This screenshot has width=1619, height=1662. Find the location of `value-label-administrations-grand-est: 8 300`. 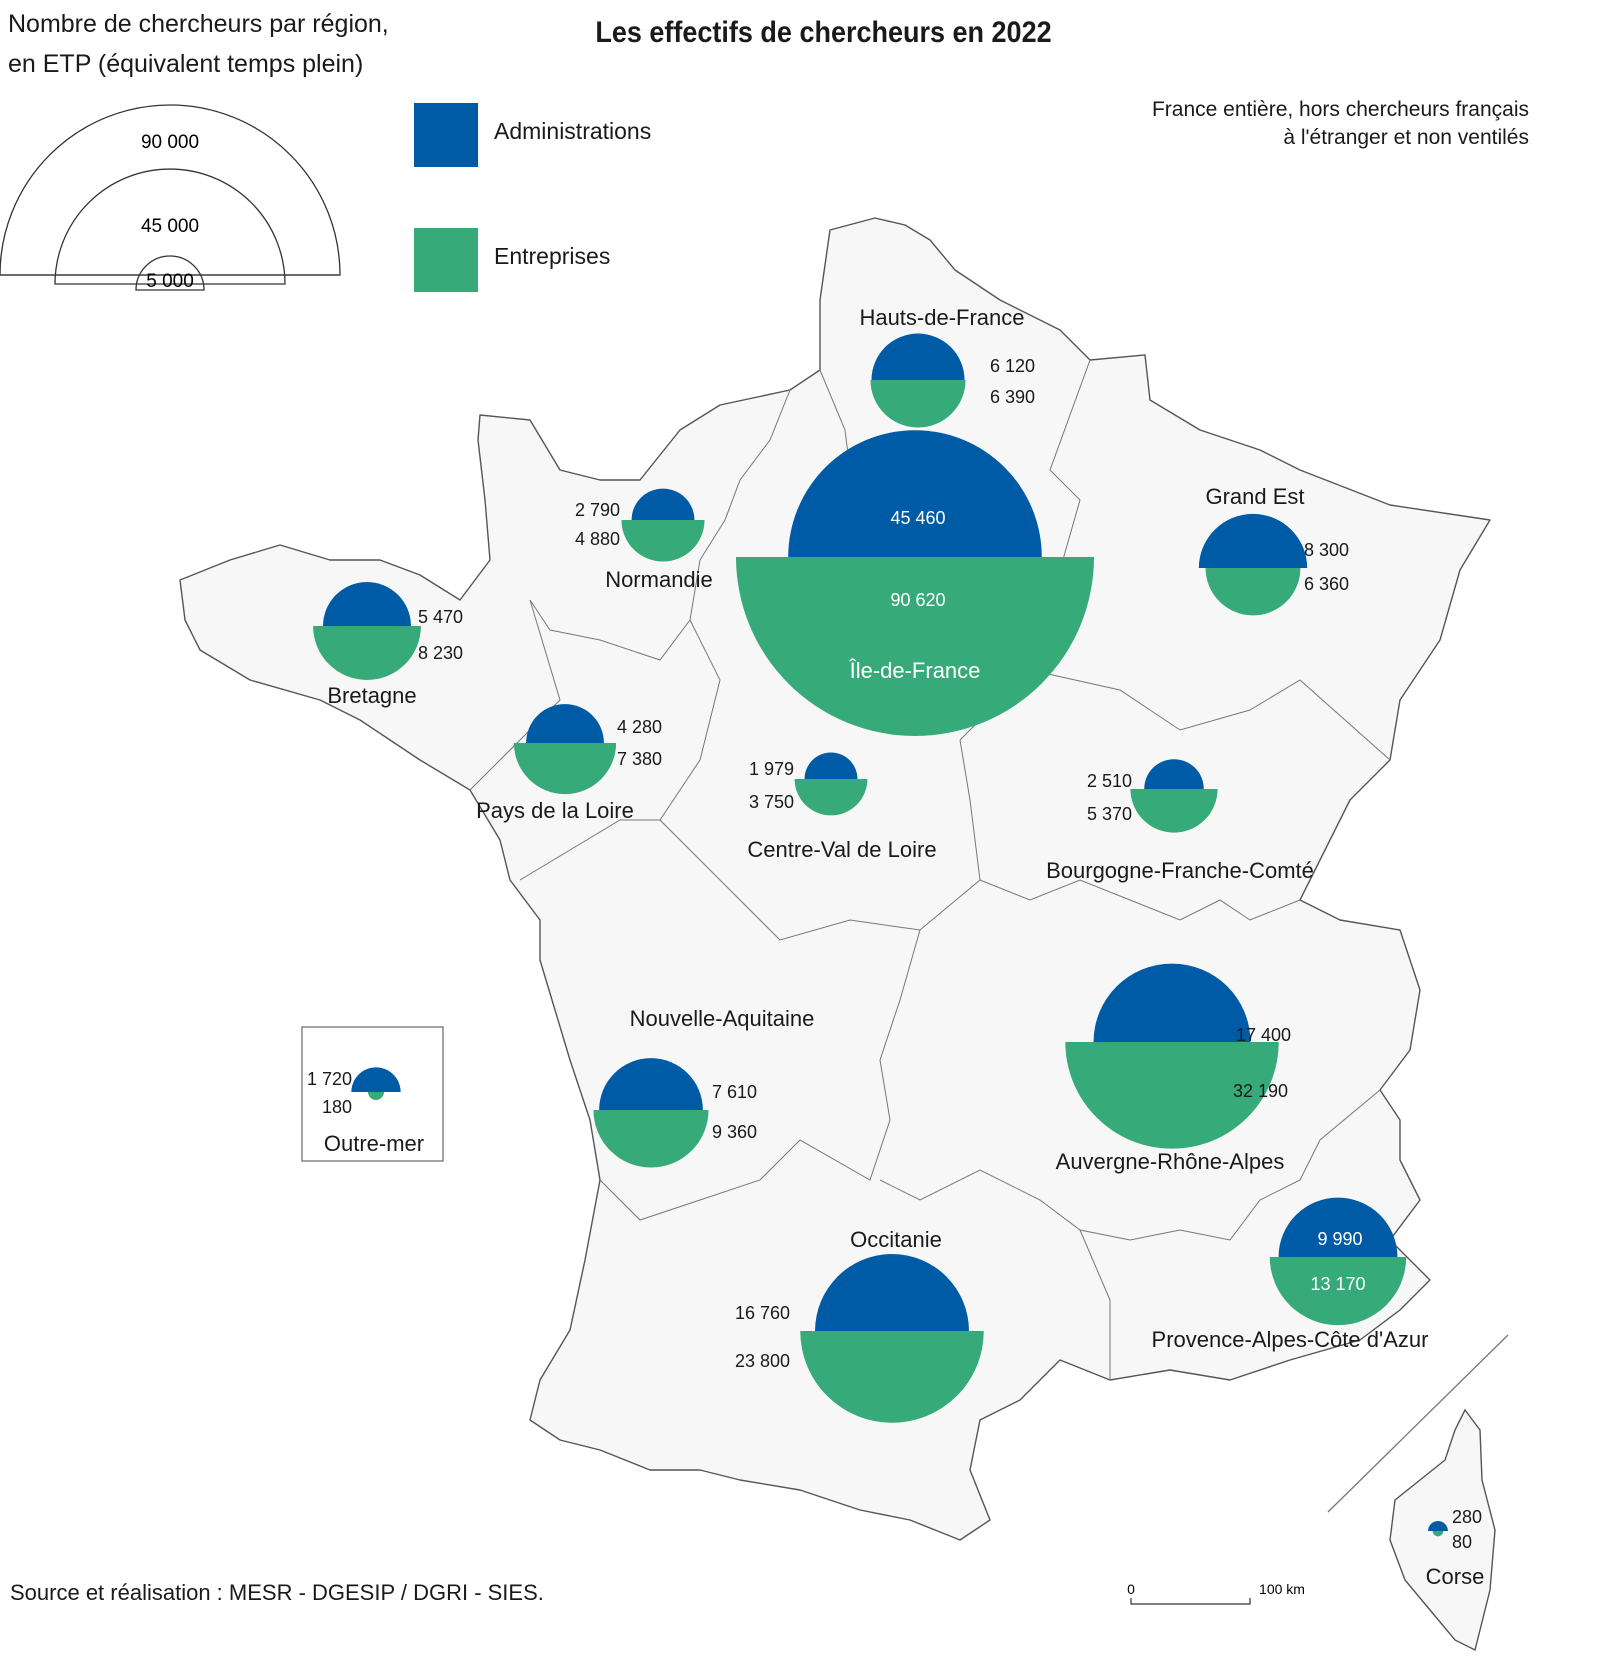

value-label-administrations-grand-est: 8 300 is located at coordinates (1326, 550).